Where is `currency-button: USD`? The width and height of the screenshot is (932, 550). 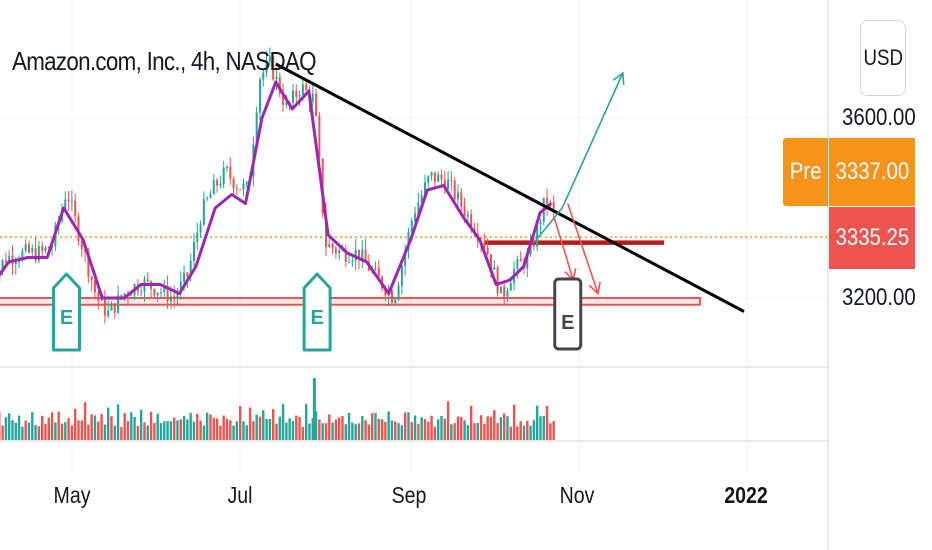
currency-button: USD is located at coordinates (883, 58).